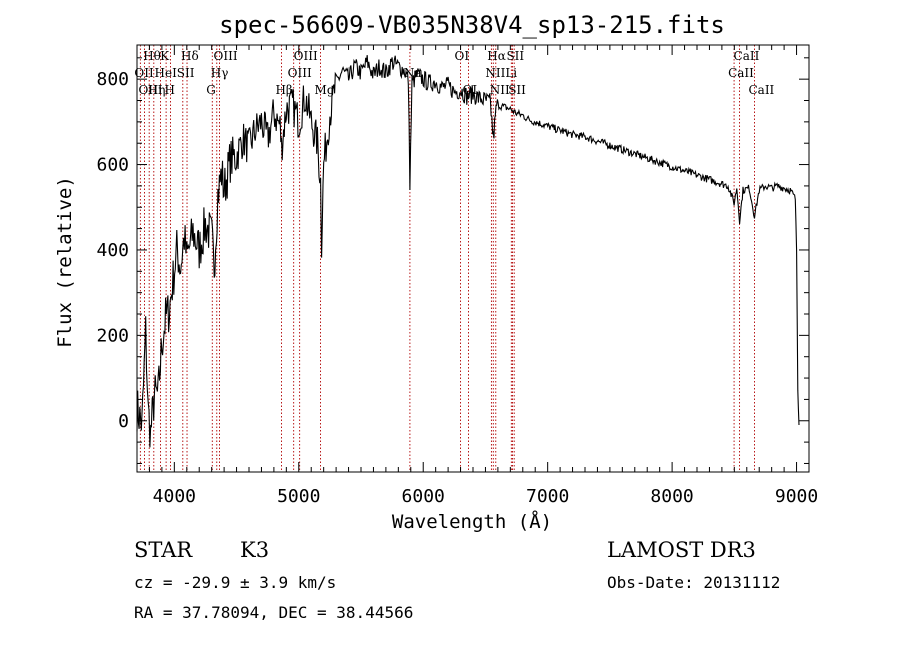 This screenshot has height=649, width=900. What do you see at coordinates (747, 56) in the screenshot?
I see `line-label-25: CaII` at bounding box center [747, 56].